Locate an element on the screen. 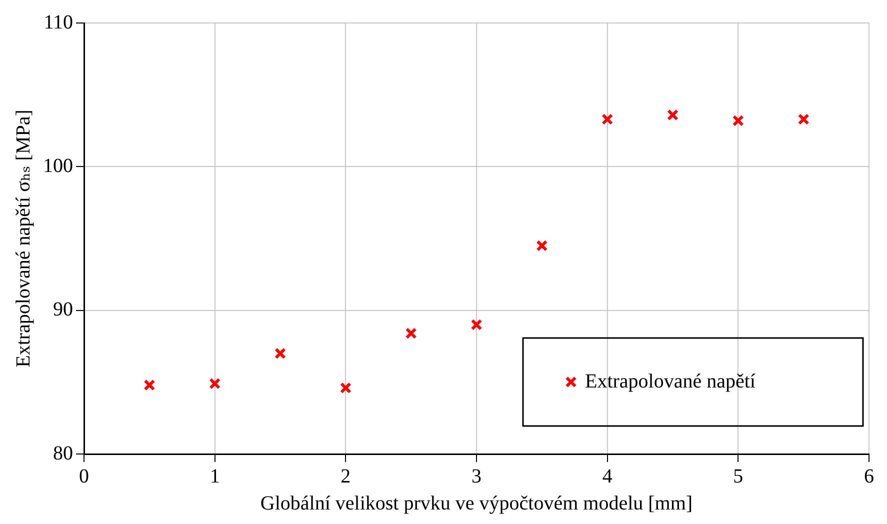 This screenshot has height=524, width=887. x-axis-title: Globální velikost prvku ve výpočtovém modelu [mm] is located at coordinates (476, 503).